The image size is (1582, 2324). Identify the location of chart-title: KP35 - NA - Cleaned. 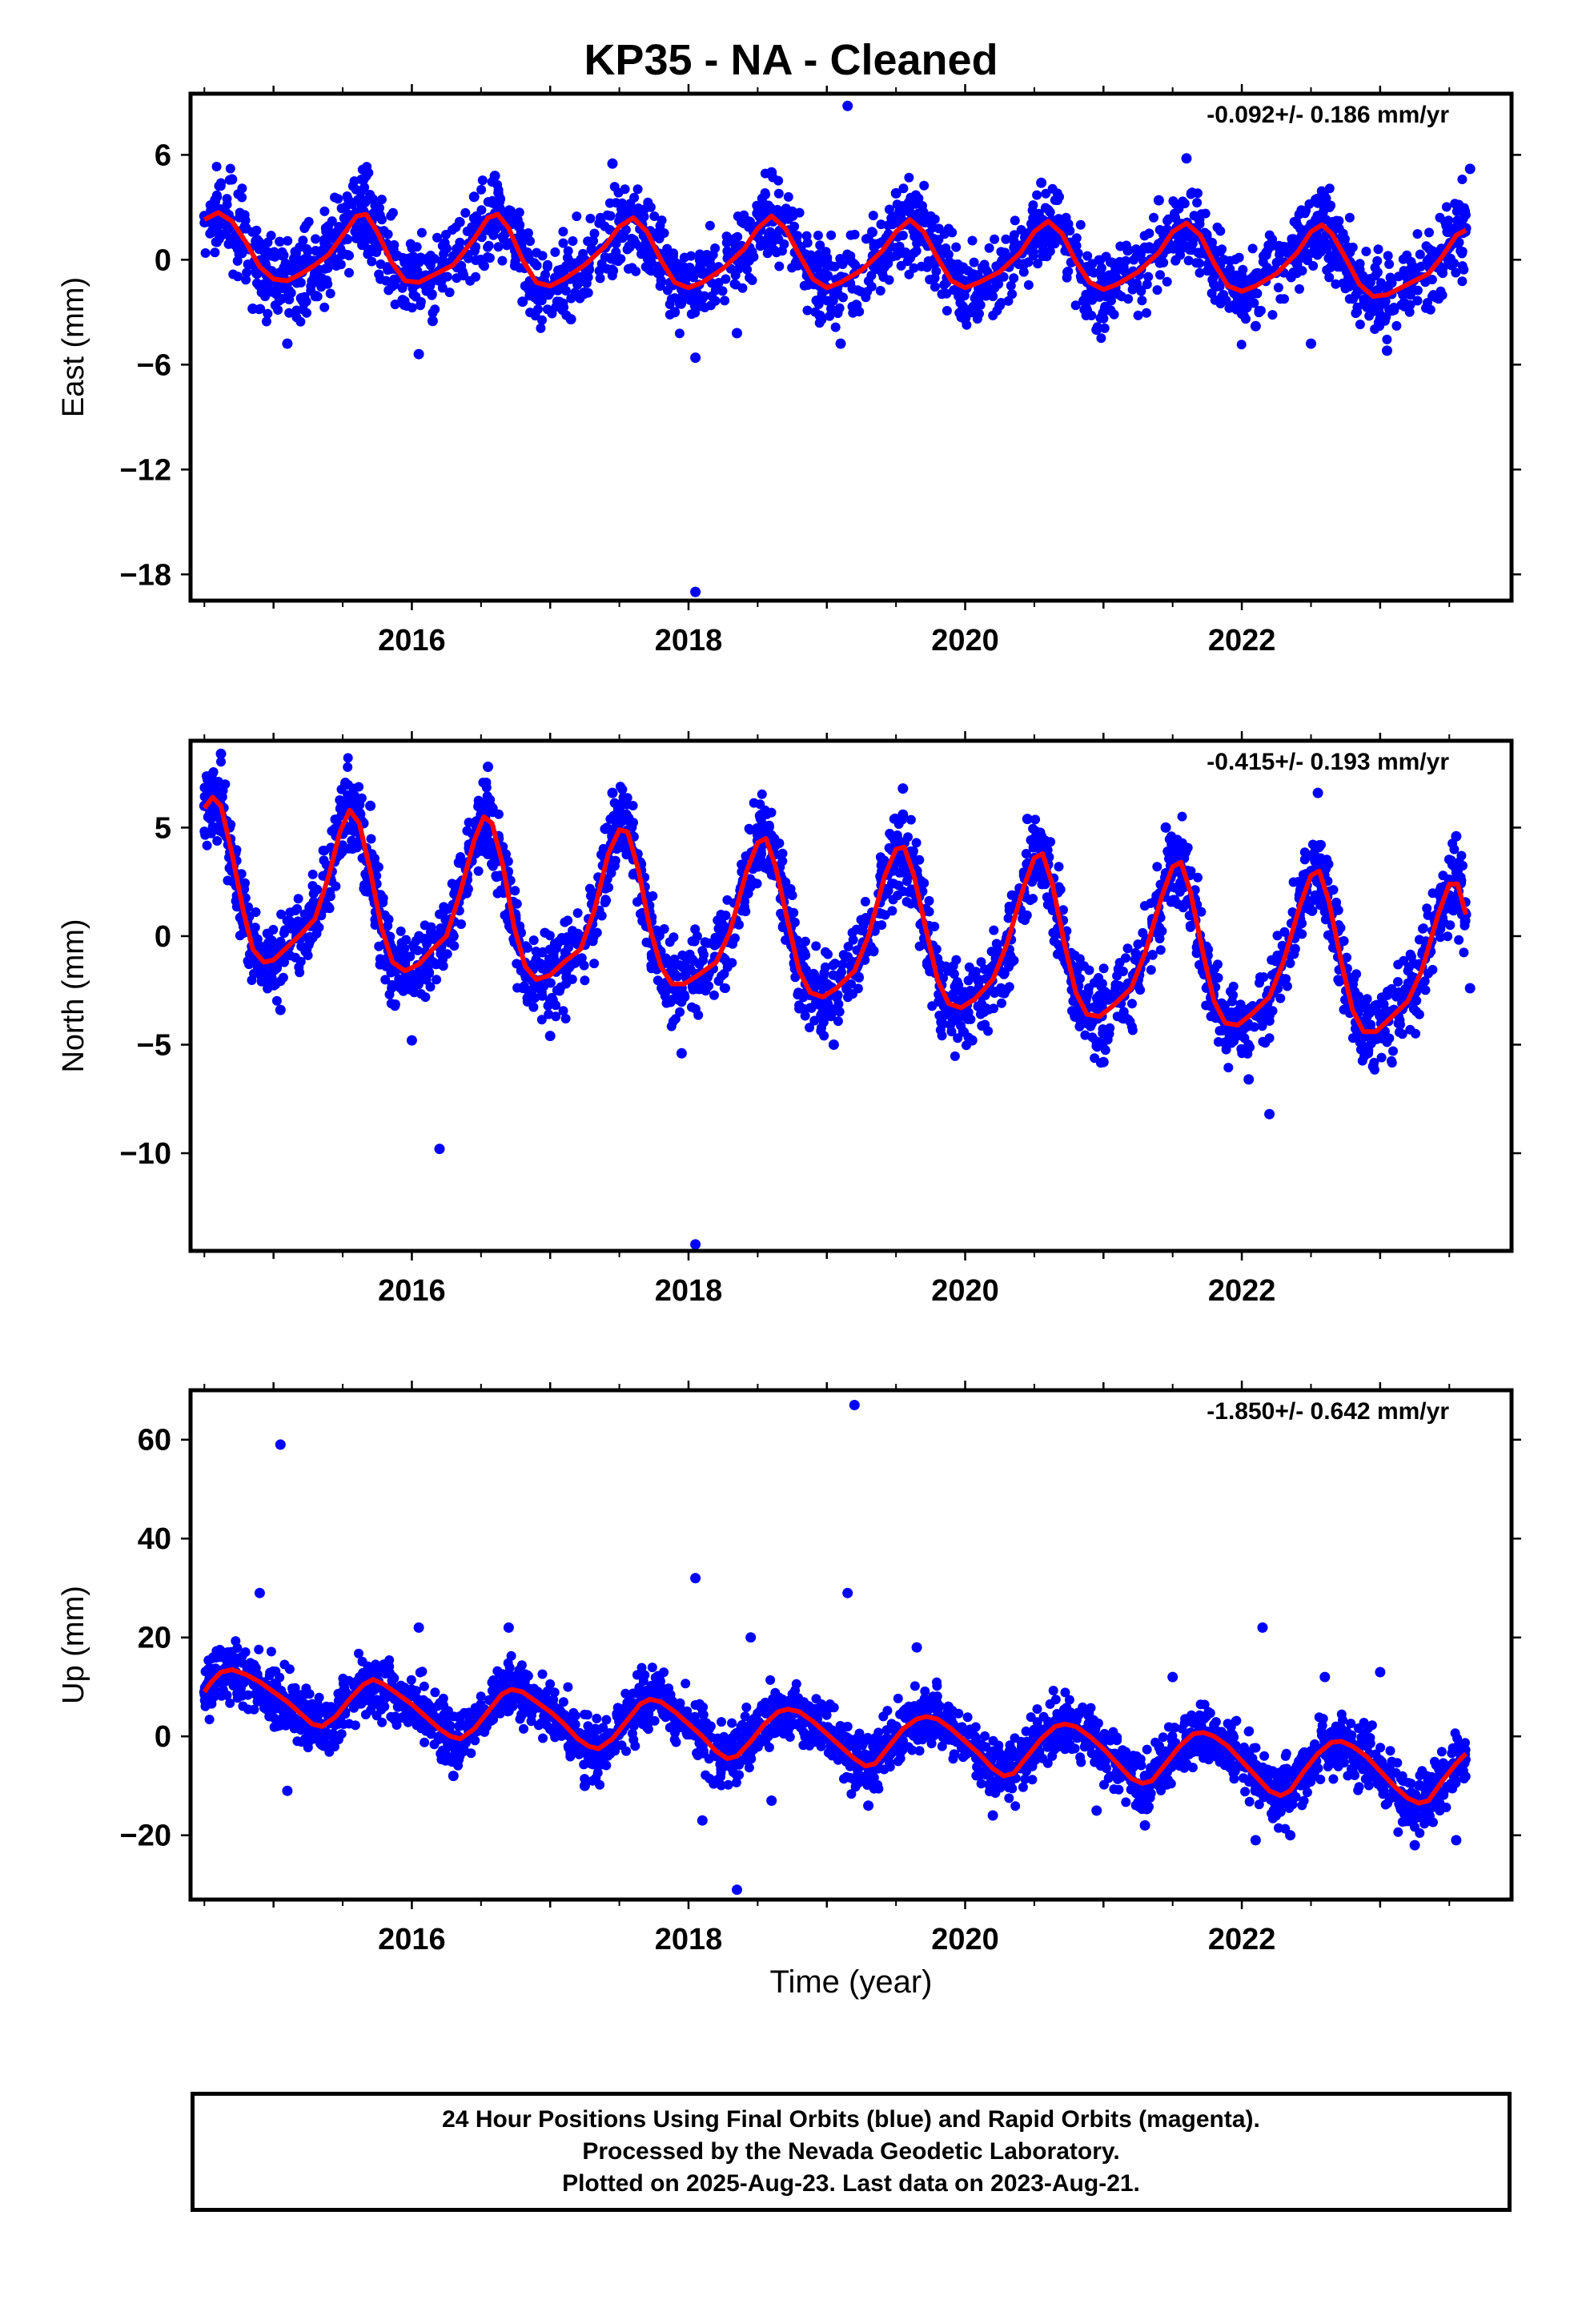
(791, 60).